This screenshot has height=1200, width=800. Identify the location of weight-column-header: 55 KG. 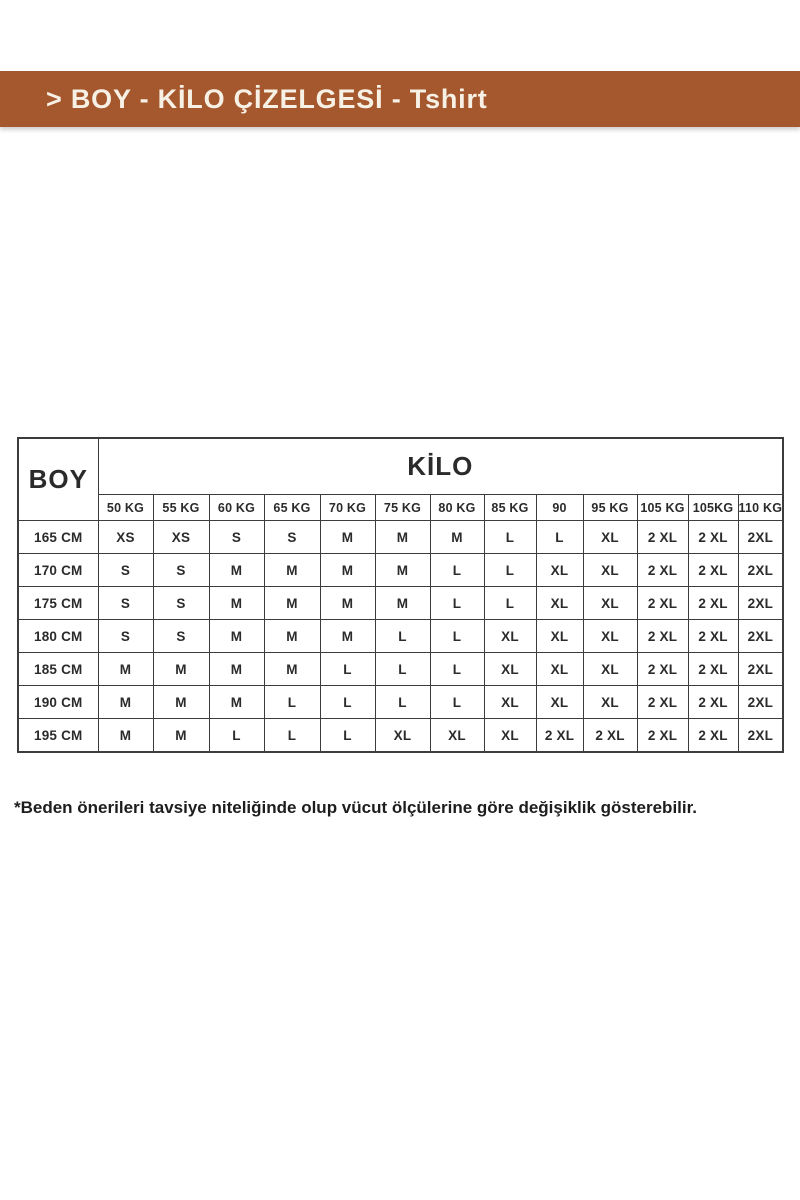
(181, 507).